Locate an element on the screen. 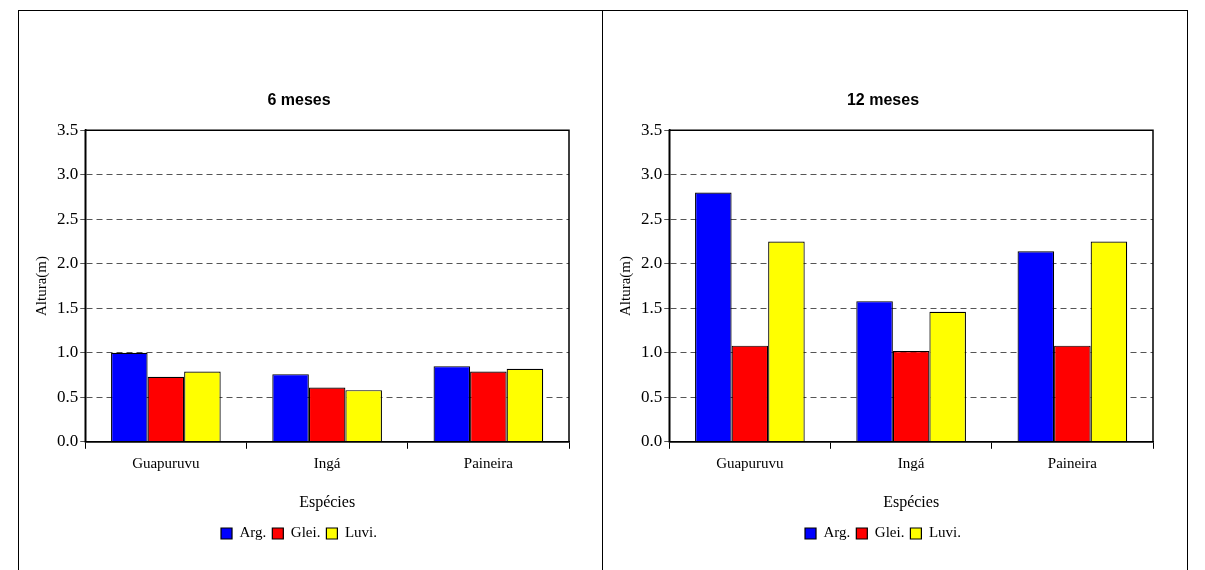  chart-title: 6 meses is located at coordinates (299, 100).